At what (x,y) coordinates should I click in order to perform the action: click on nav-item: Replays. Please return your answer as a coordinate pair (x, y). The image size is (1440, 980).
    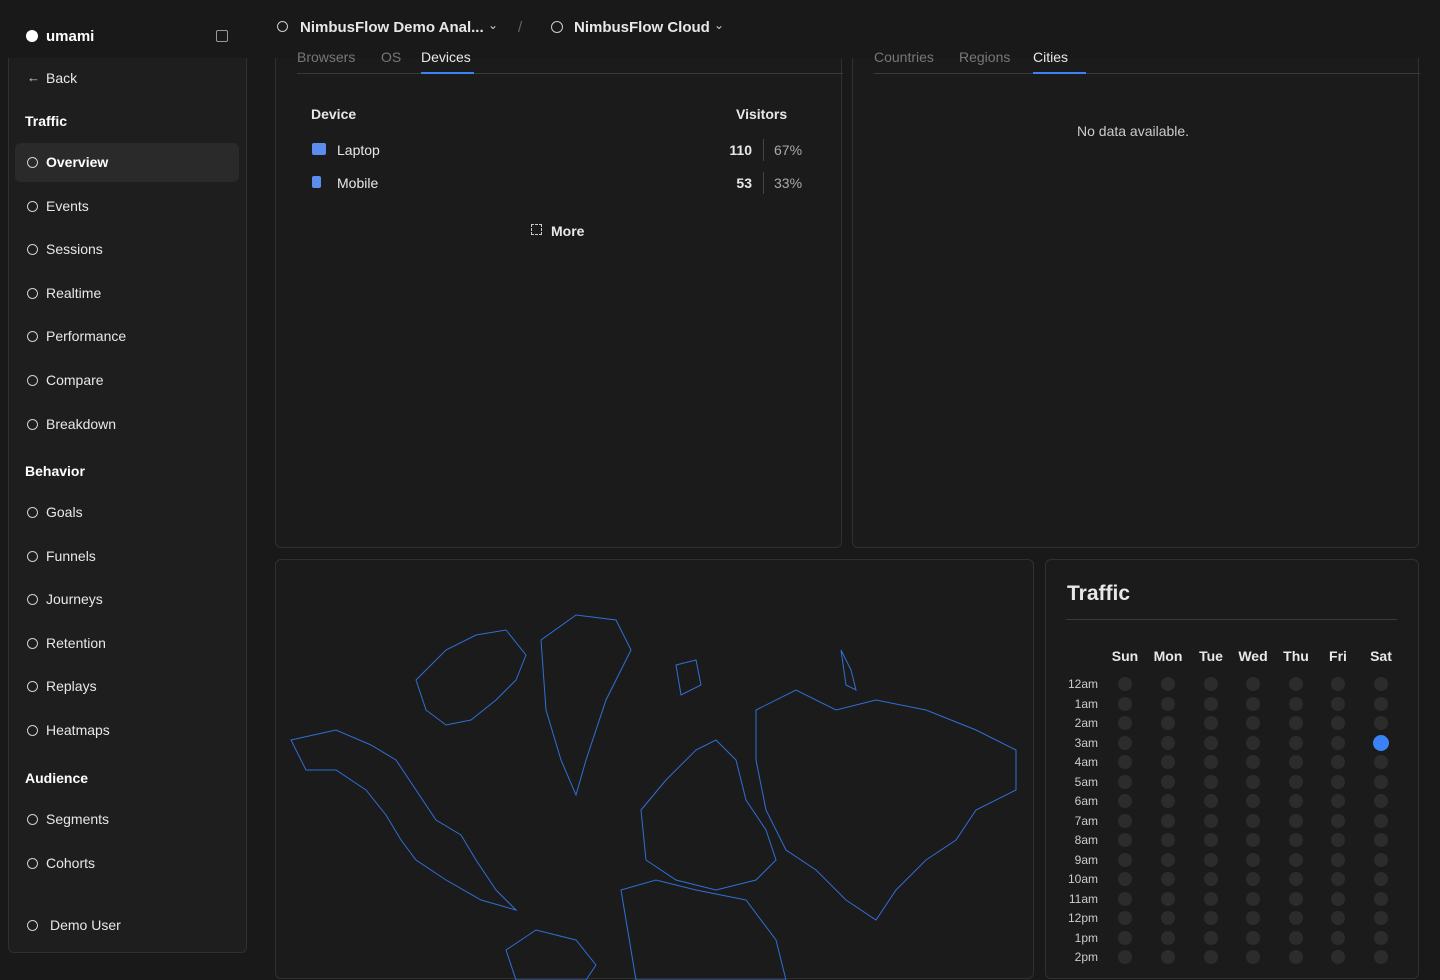
    Looking at the image, I should click on (71, 686).